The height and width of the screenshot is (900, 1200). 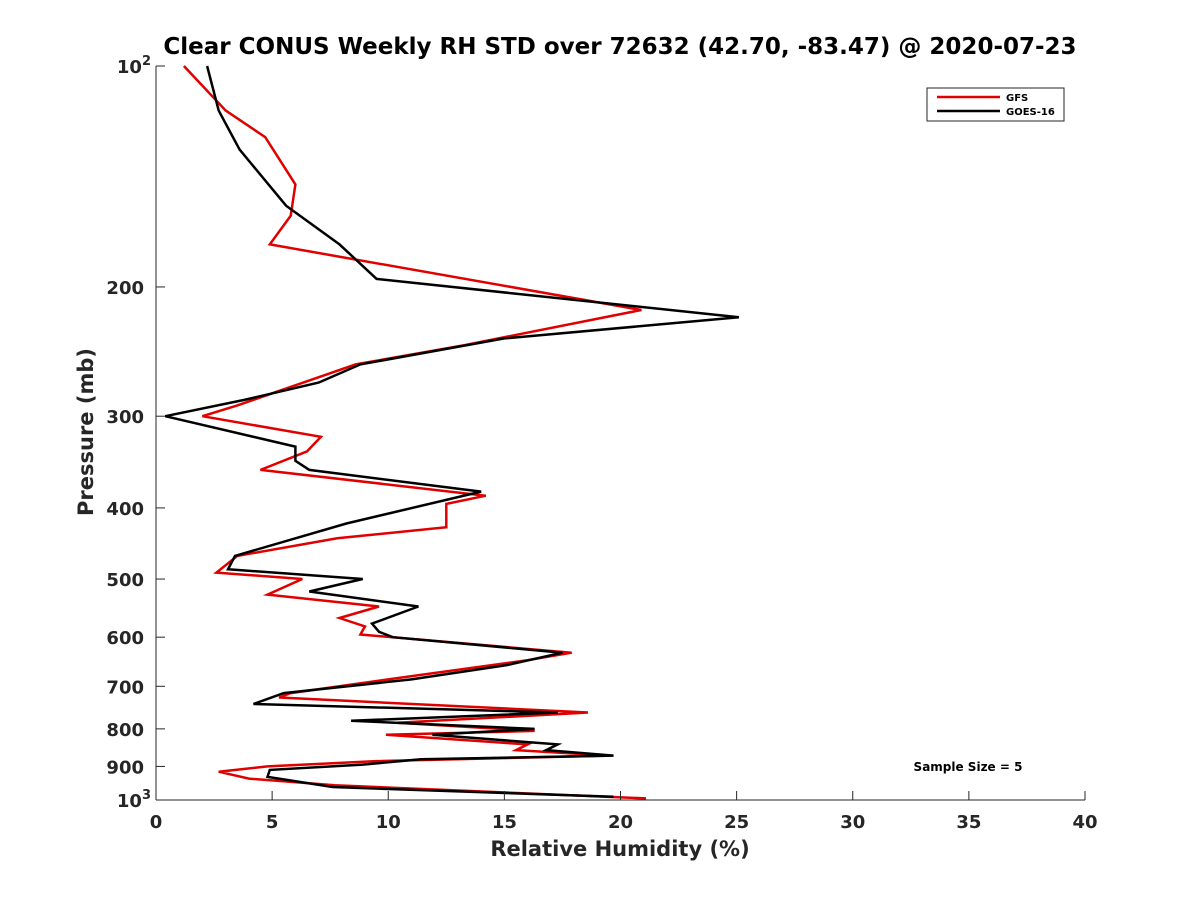 I want to click on x-tick-label: 20, so click(x=620, y=822).